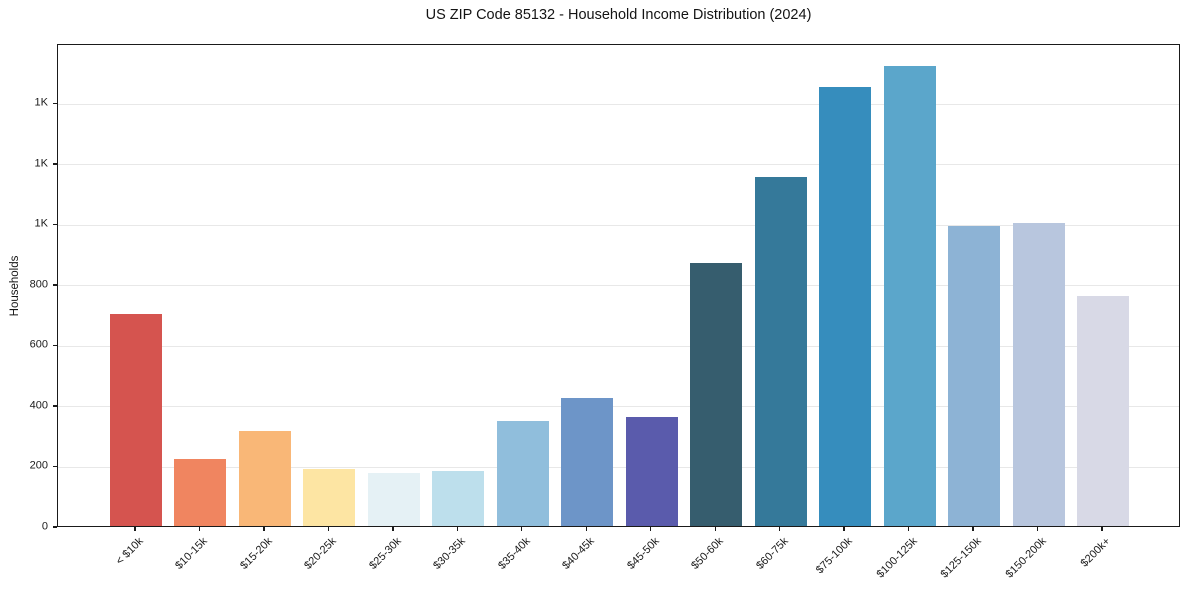 The width and height of the screenshot is (1189, 590). What do you see at coordinates (643, 553) in the screenshot?
I see `x-tick-label: $45-50k` at bounding box center [643, 553].